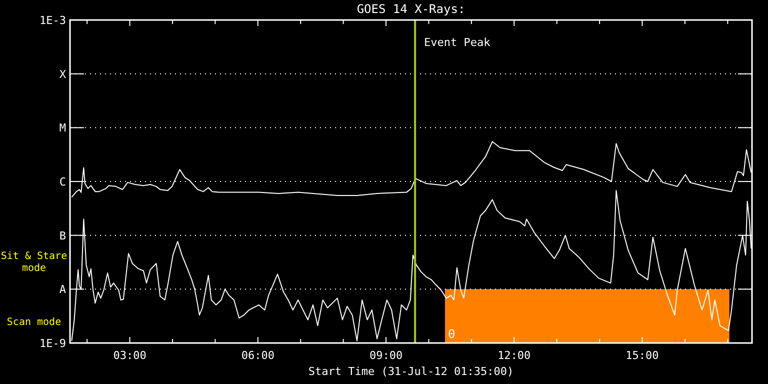 The height and width of the screenshot is (384, 768). I want to click on y-tick-label: C, so click(62, 182).